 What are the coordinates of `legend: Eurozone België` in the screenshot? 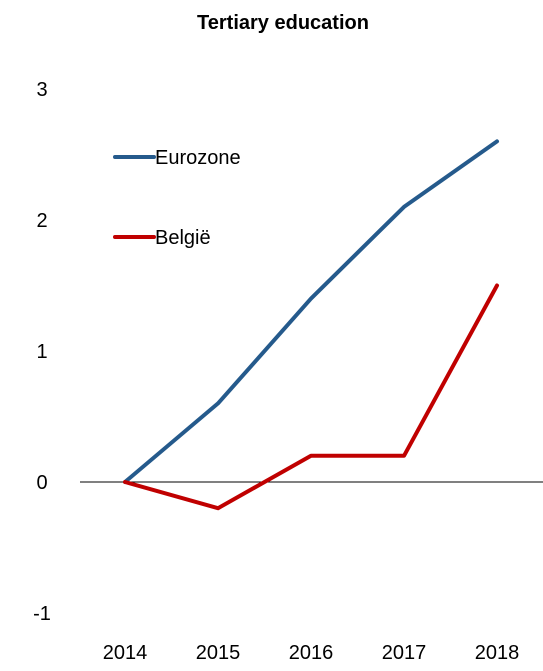 It's located at (177, 198).